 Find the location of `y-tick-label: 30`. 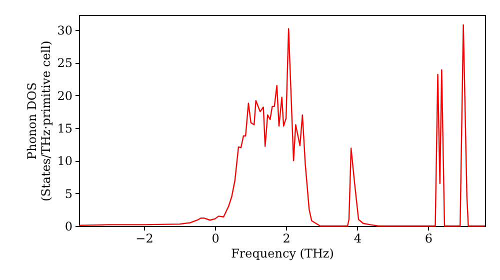

y-tick-label: 30 is located at coordinates (64, 31).